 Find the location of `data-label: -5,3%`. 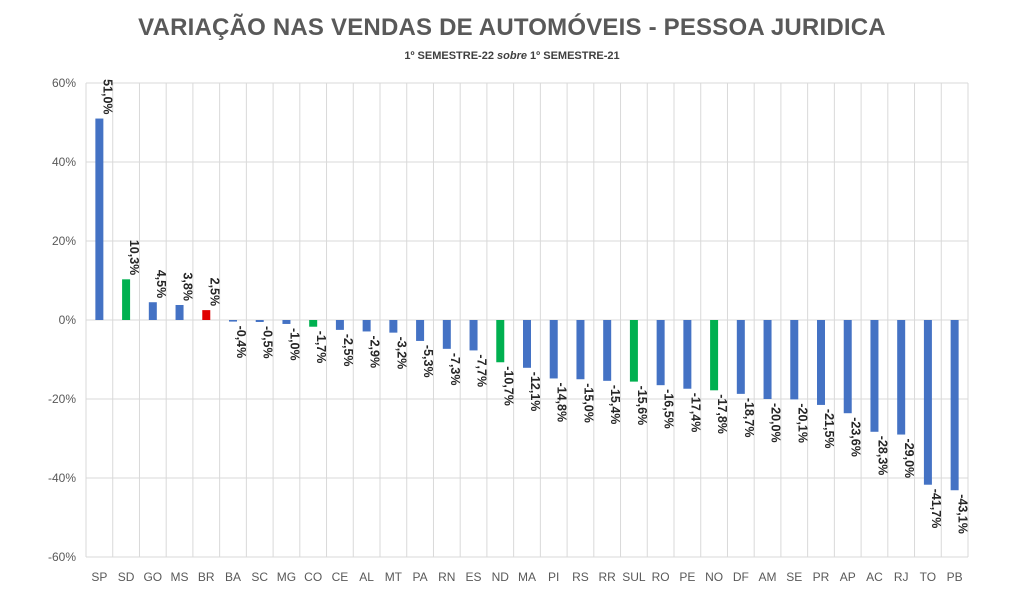

data-label: -5,3% is located at coordinates (428, 361).